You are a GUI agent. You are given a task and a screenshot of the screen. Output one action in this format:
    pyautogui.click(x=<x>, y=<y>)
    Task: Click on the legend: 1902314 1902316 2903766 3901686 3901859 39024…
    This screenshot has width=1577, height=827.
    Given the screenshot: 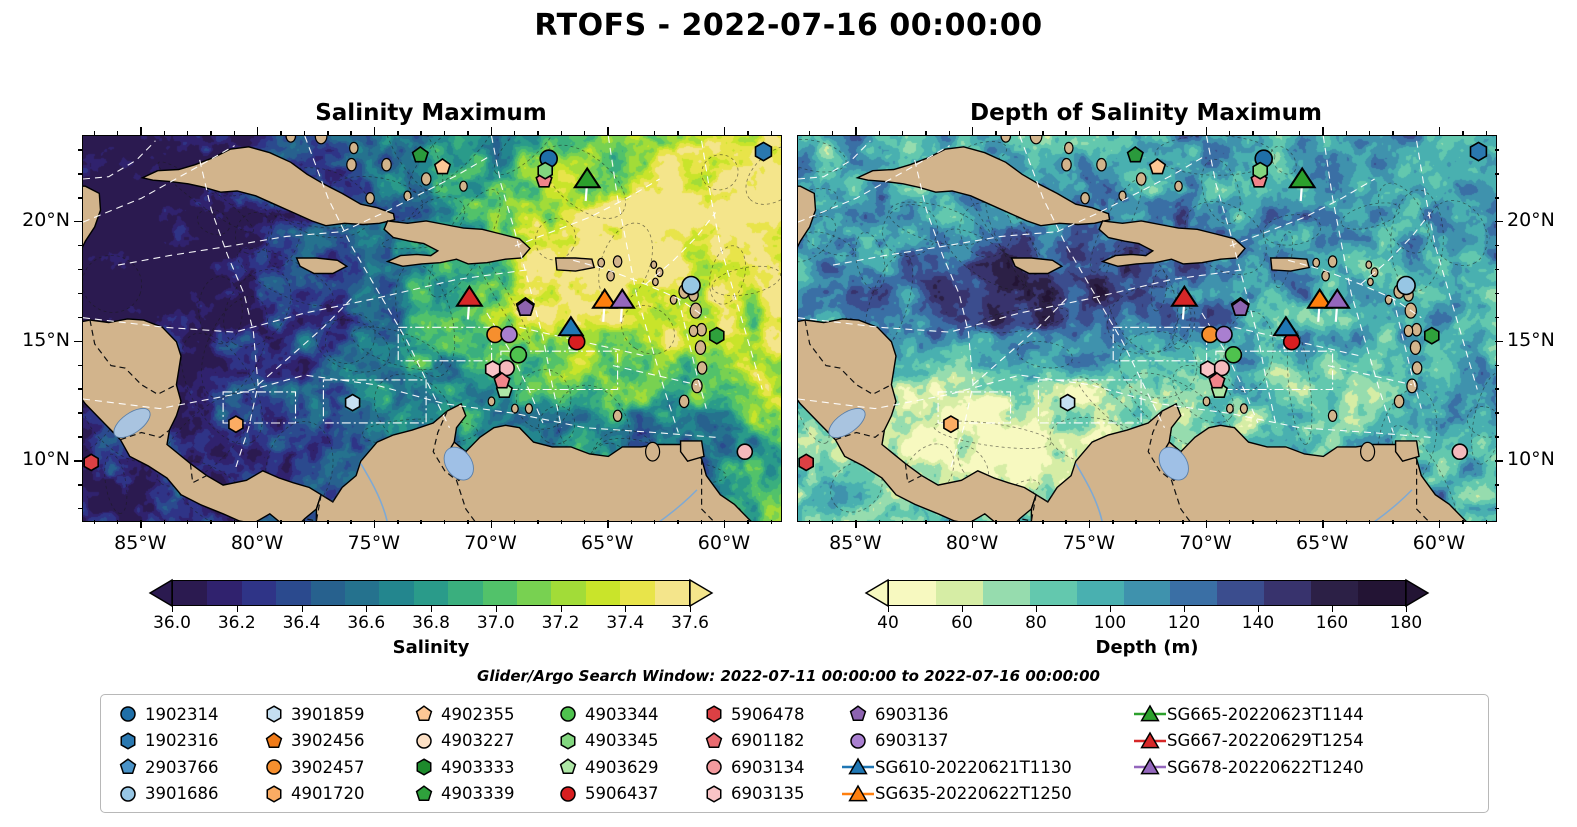 What is the action you would take?
    pyautogui.click(x=794, y=753)
    